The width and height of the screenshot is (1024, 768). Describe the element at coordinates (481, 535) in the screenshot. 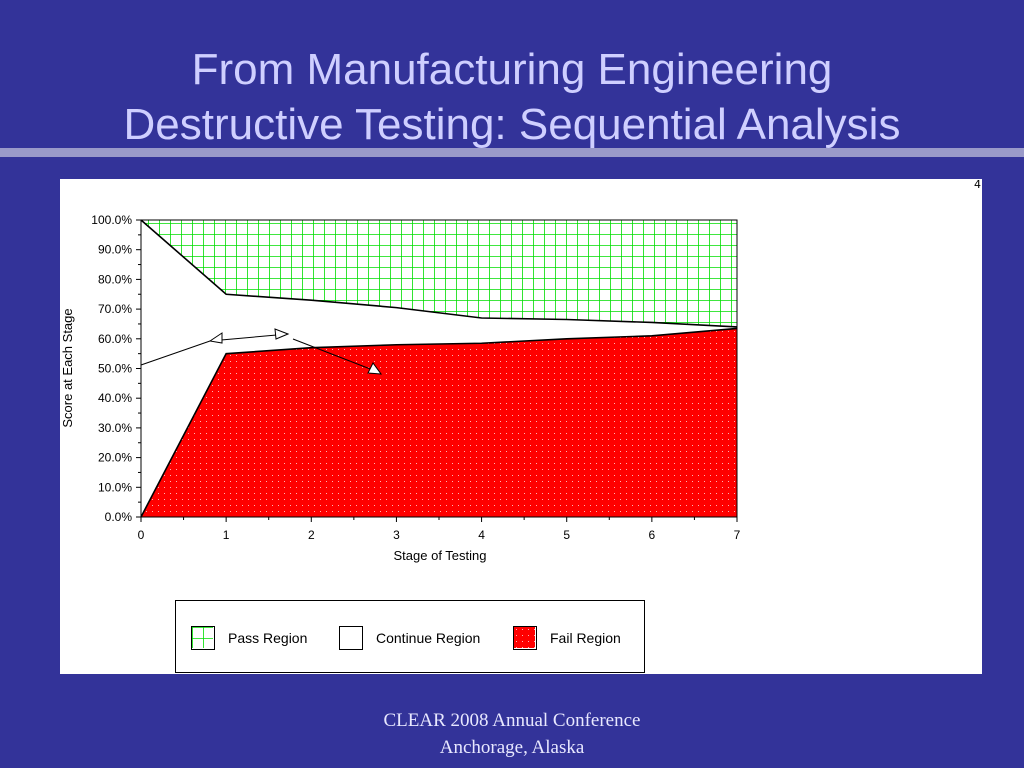

I see `x-tick-label: 4` at that location.